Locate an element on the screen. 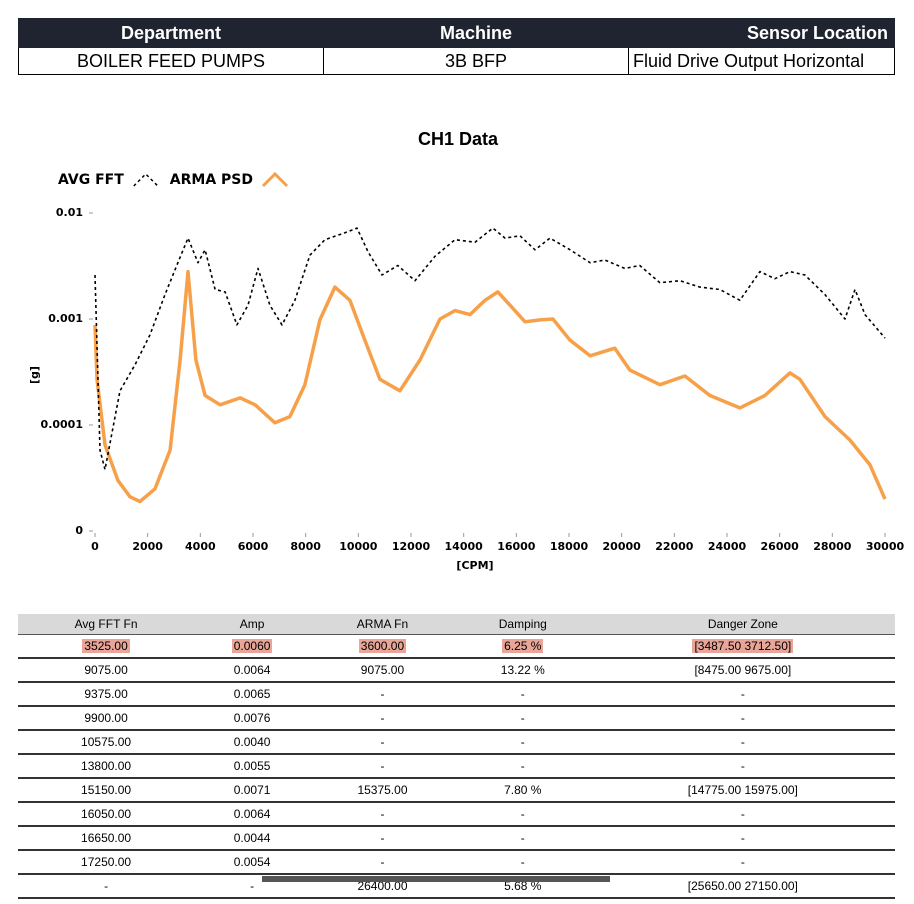 The image size is (914, 904). table-row: 17250.00 0.0054 - - - is located at coordinates (456, 862).